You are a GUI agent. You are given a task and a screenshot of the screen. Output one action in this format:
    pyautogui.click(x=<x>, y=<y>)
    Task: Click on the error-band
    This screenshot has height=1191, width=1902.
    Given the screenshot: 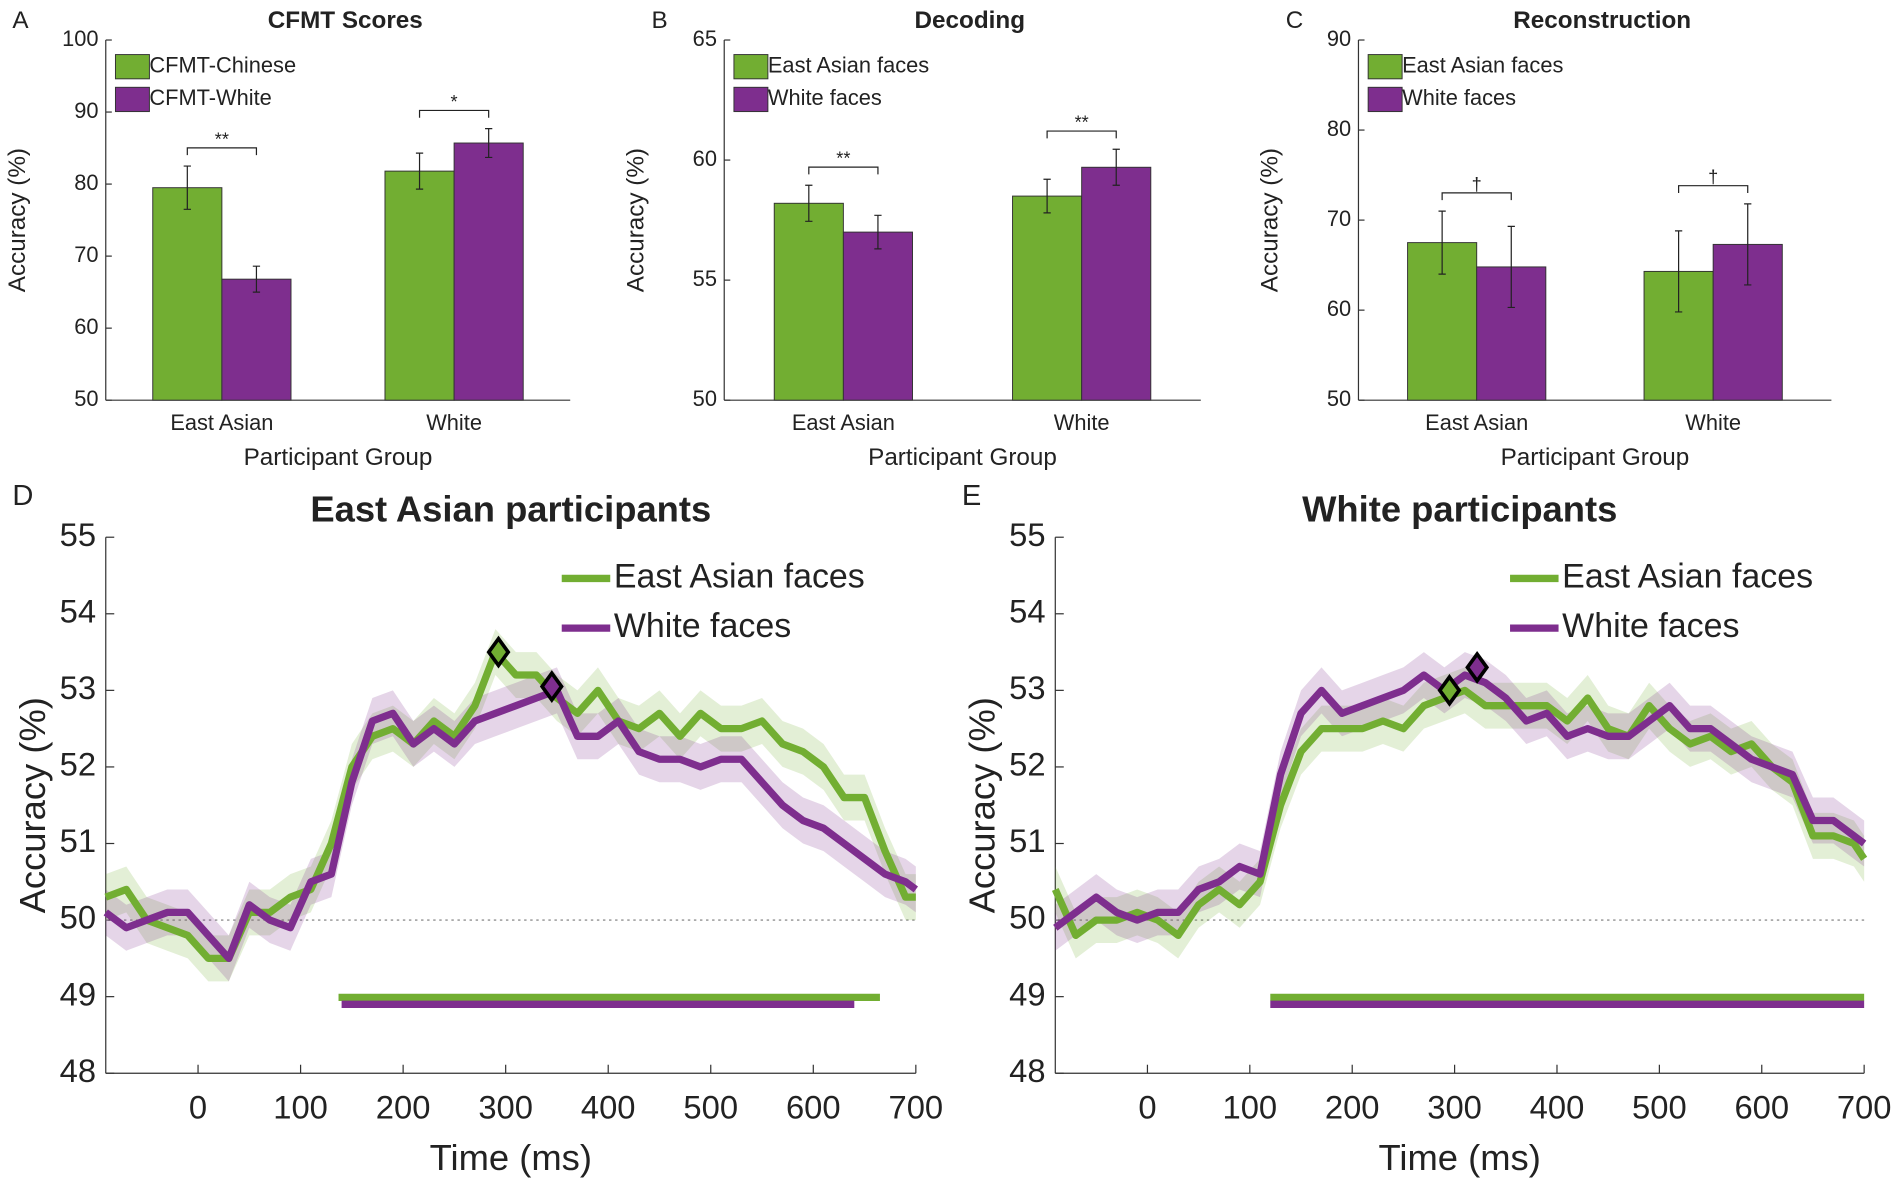 What is the action you would take?
    pyautogui.click(x=1460, y=801)
    